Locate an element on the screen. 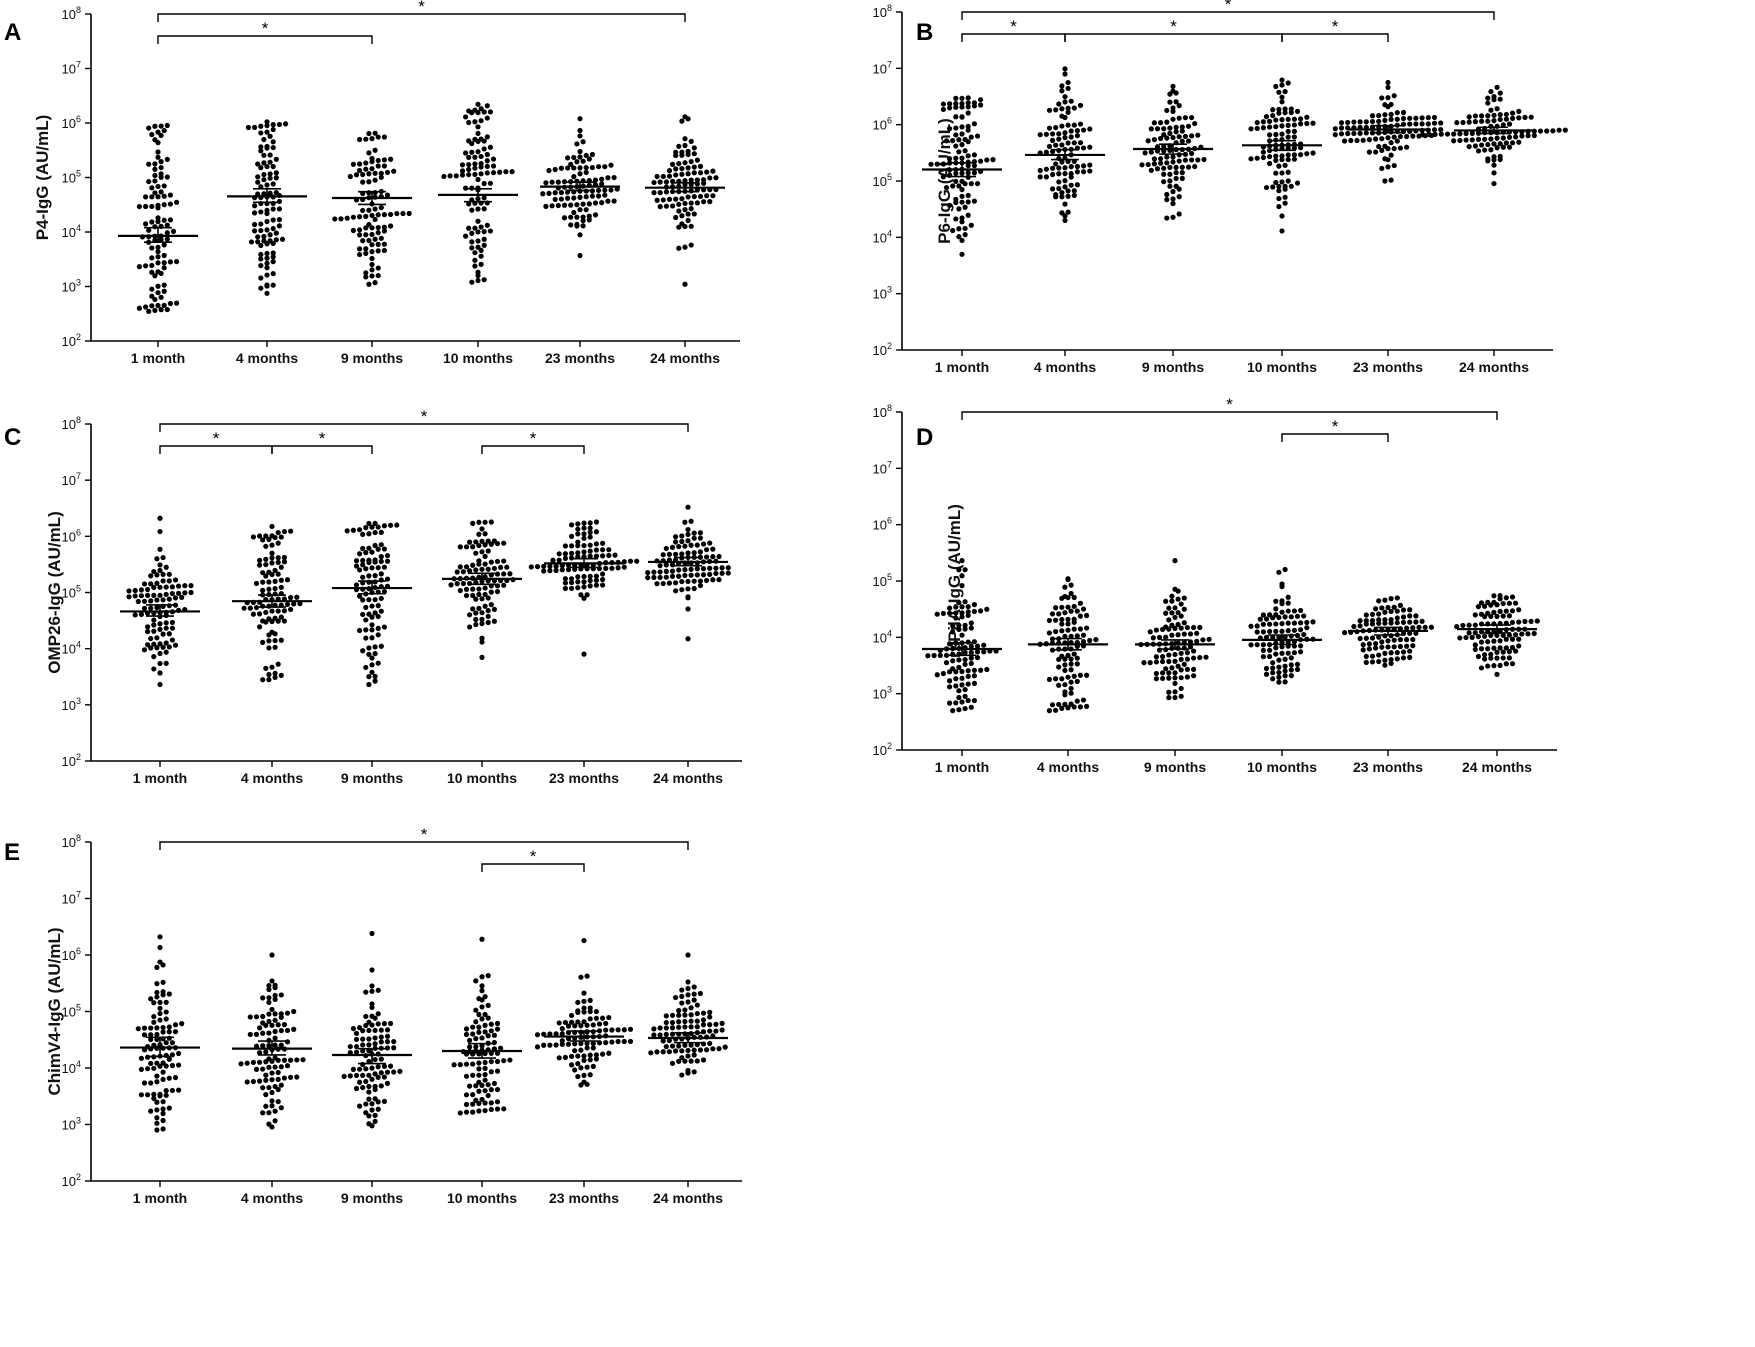  y-tick-label: 10⁶ is located at coordinates (71, 954).